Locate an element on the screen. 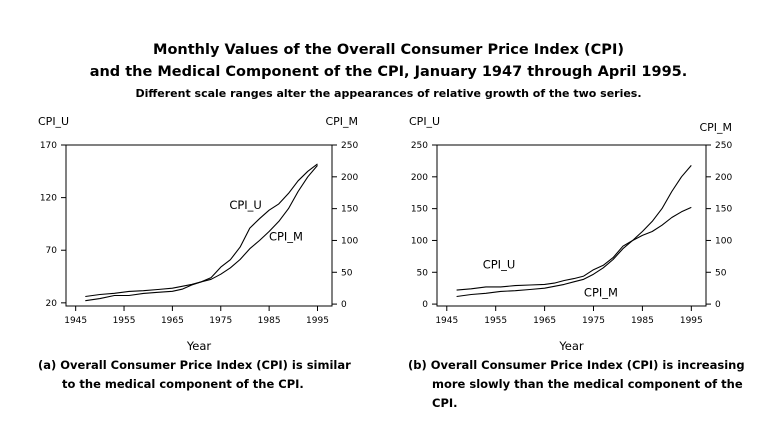  panel-a-right-axis-label: CPI_M is located at coordinates (341, 121).